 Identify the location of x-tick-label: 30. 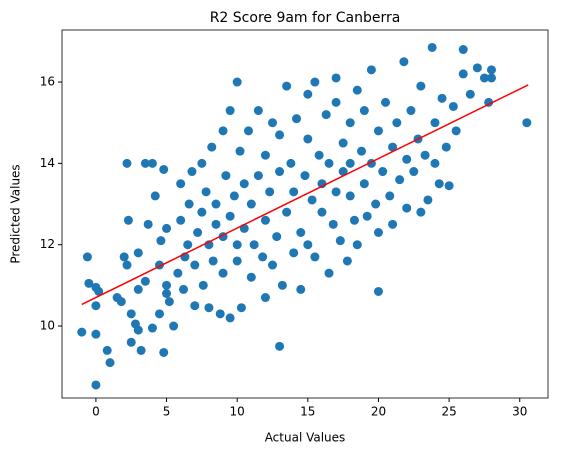
(519, 412).